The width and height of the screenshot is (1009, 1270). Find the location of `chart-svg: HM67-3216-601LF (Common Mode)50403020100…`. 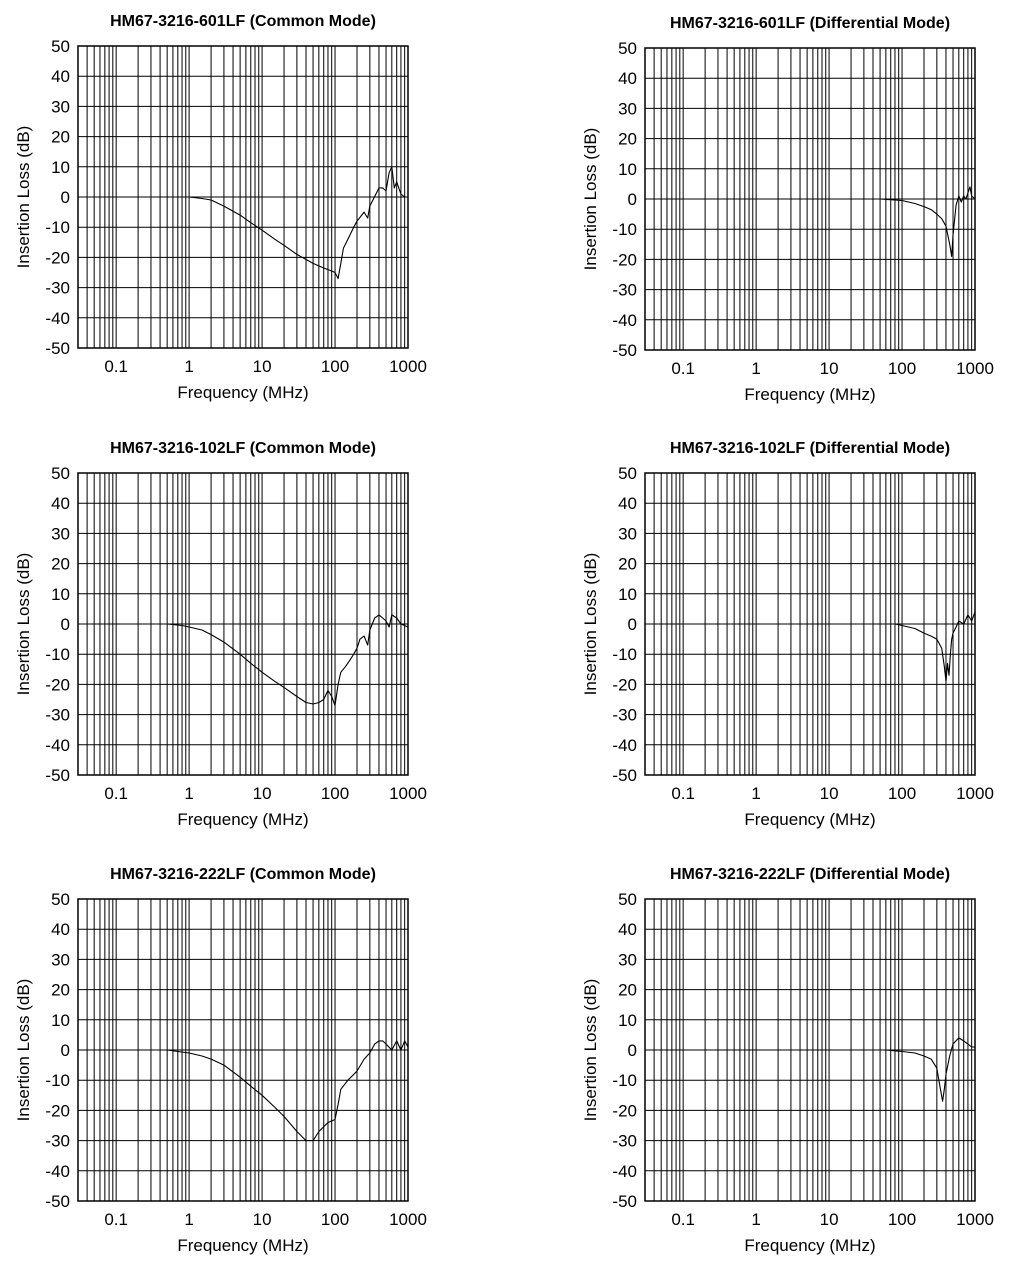

chart-svg: HM67-3216-601LF (Common Mode)50403020100… is located at coordinates (220, 207).